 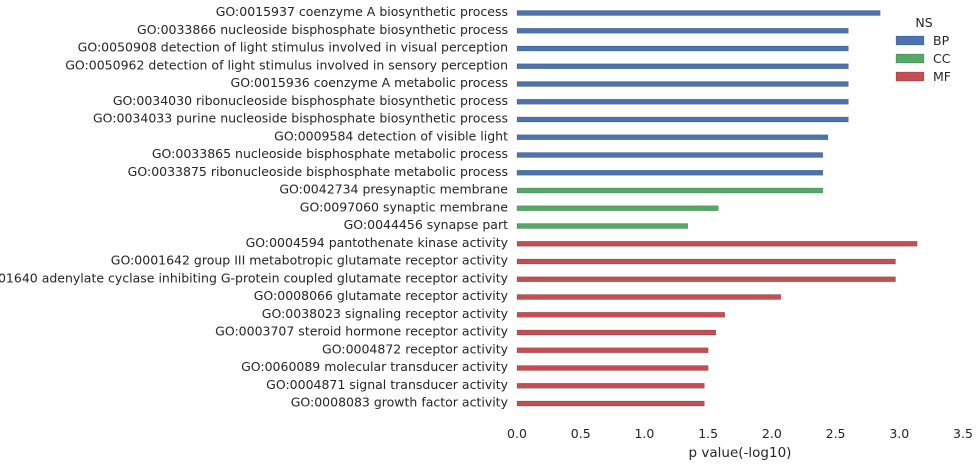 I want to click on legend: NS BP CC MF, so click(x=923, y=49).